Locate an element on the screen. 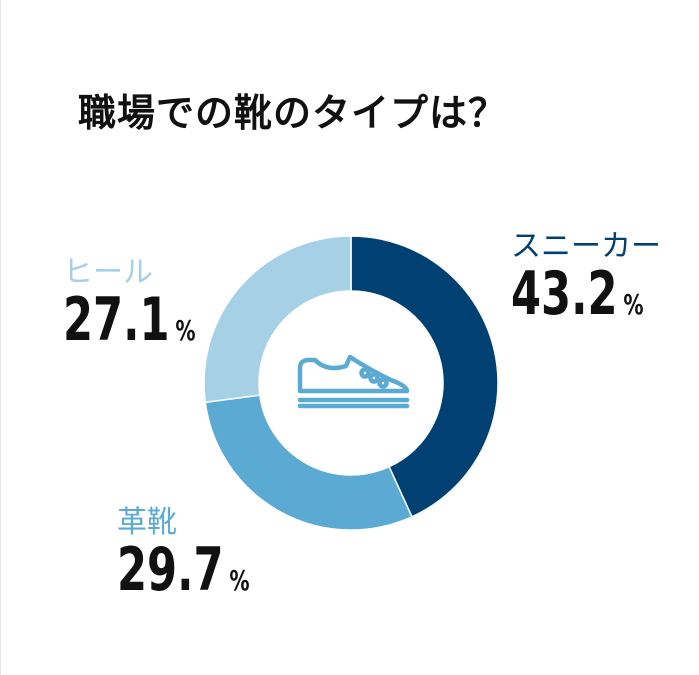 The image size is (699, 675). label-heel-unit: % is located at coordinates (185, 330).